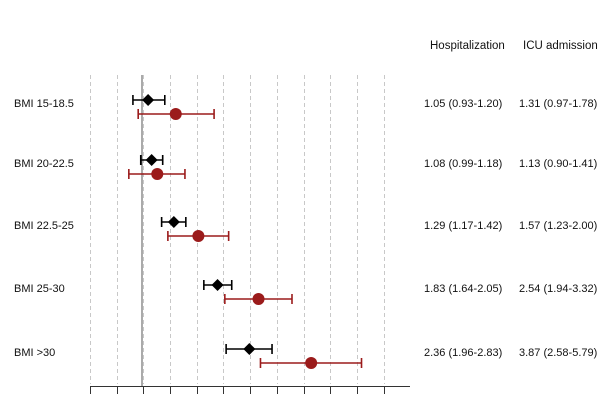 This screenshot has height=401, width=606. I want to click on icu-admission-header: ICU admission, so click(560, 46).